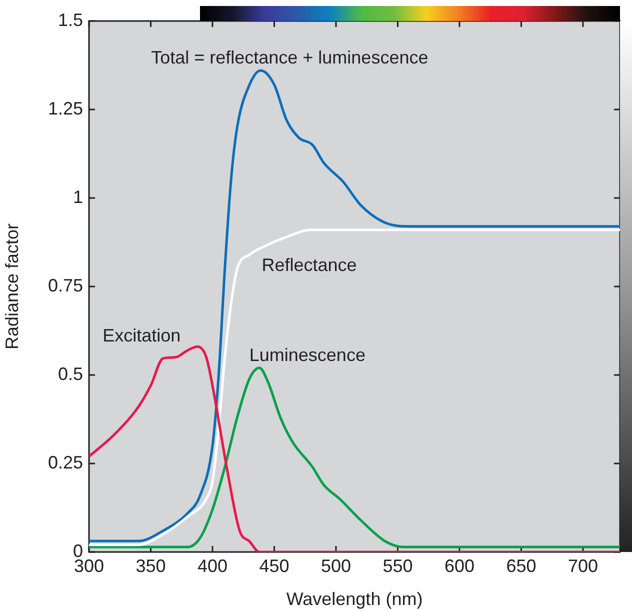  Describe the element at coordinates (151, 566) in the screenshot. I see `x-tick-label: 350` at that location.